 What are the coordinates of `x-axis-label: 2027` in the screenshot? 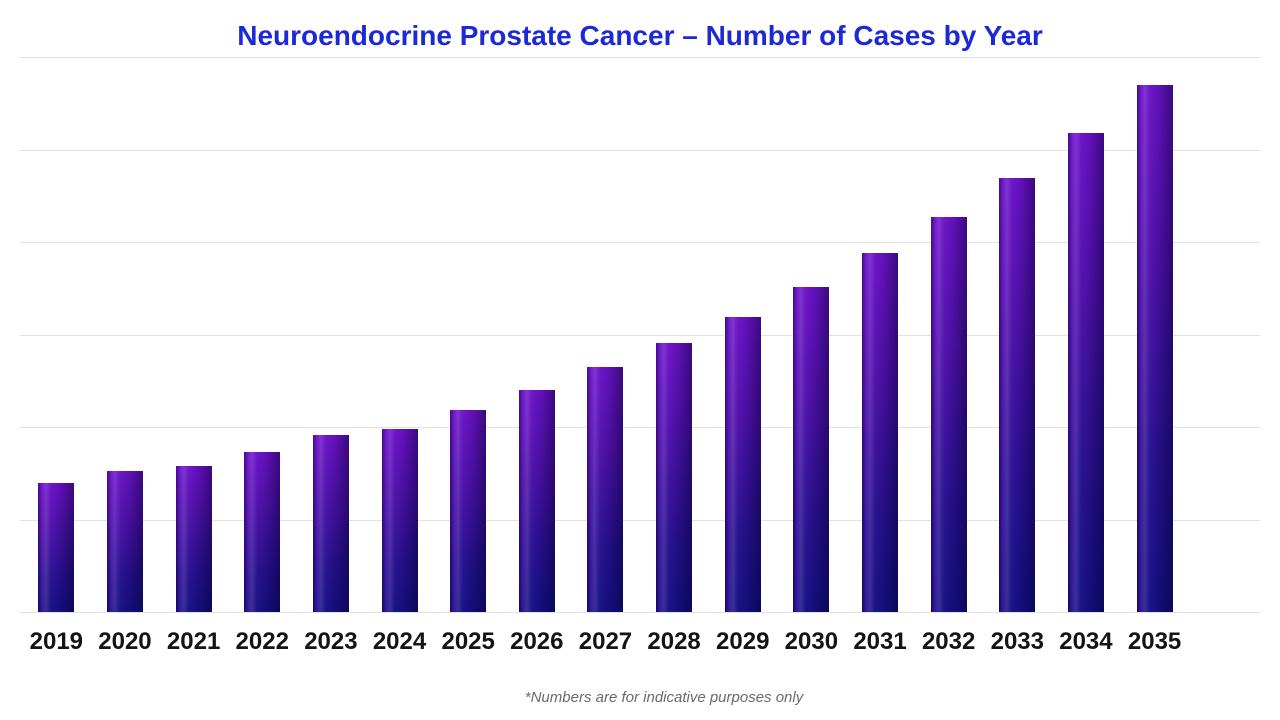 It's located at (605, 641).